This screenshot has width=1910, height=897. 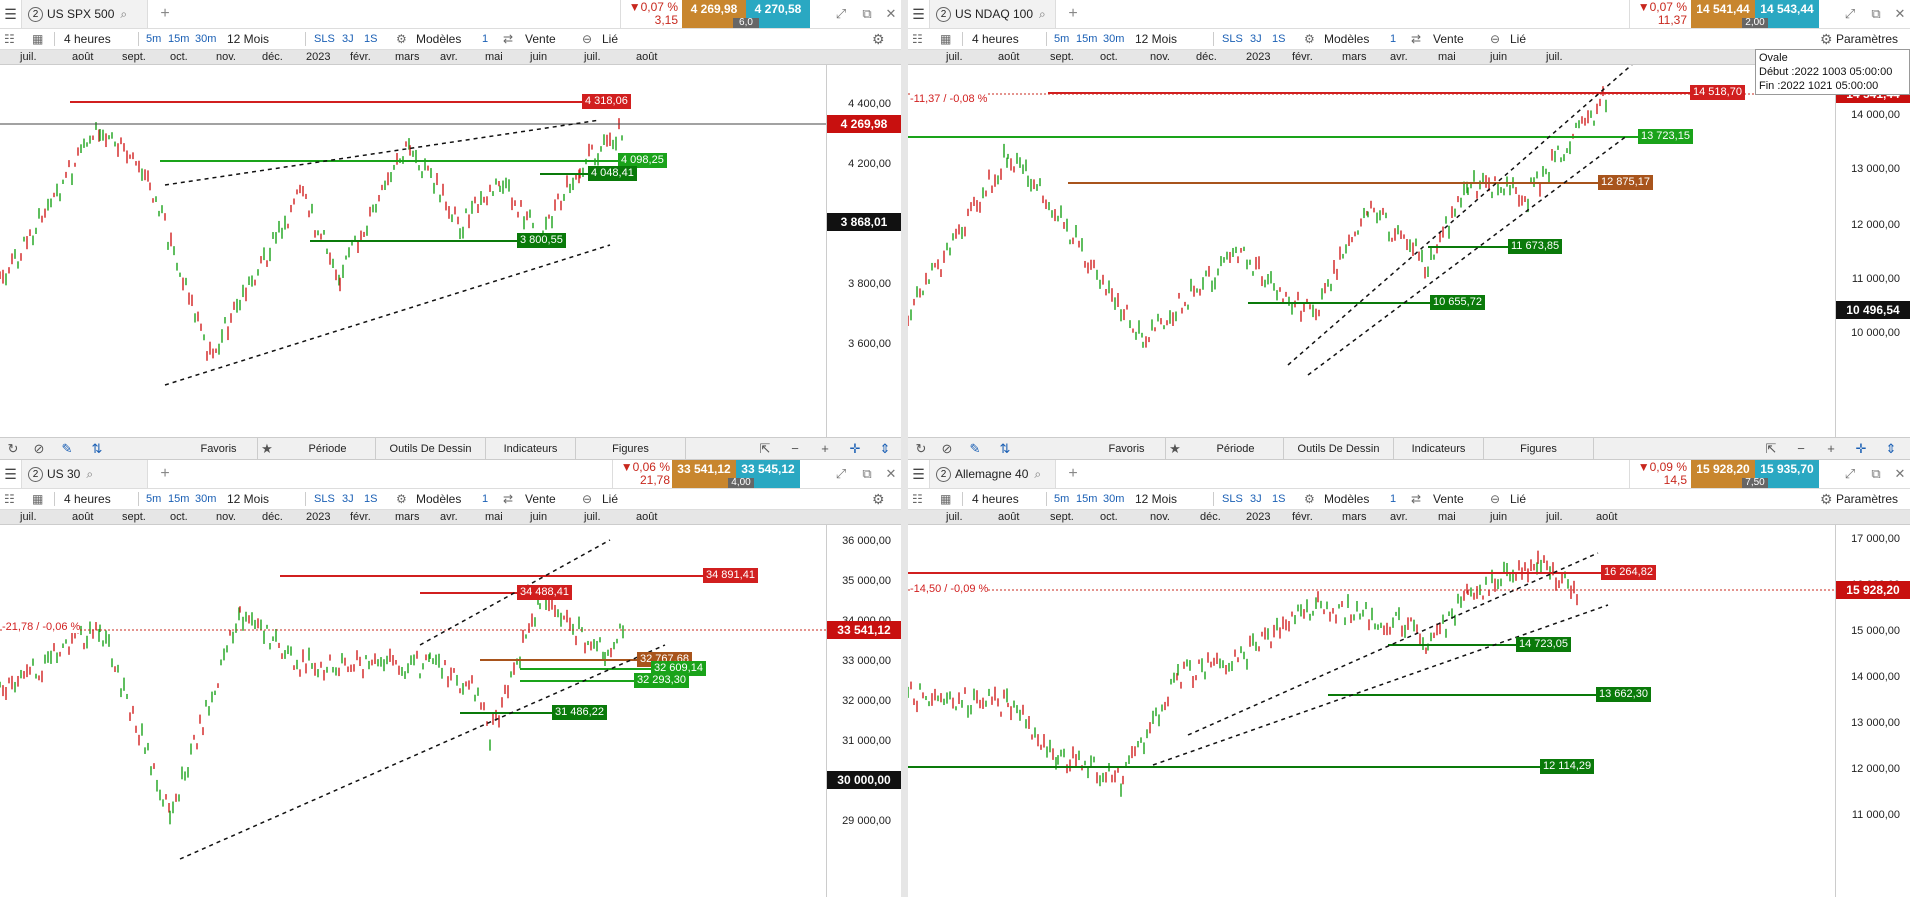 I want to click on level-label: 4 318,06, so click(x=606, y=101).